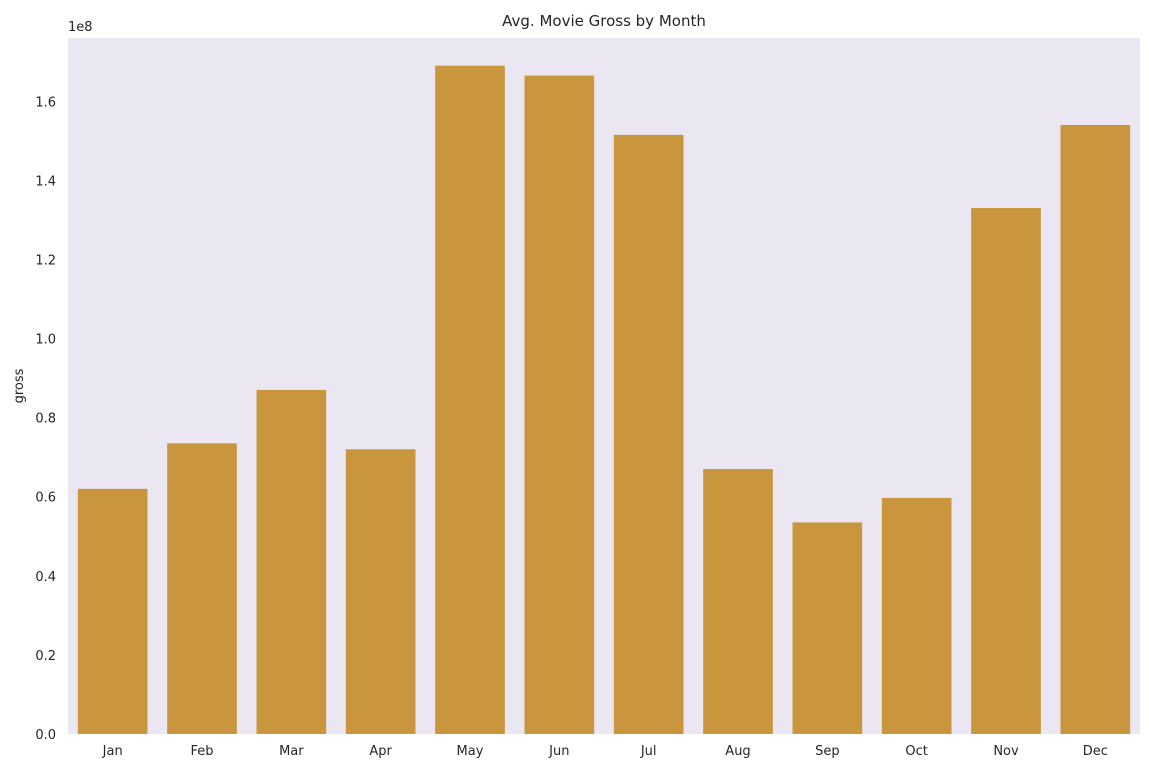 The width and height of the screenshot is (1149, 770). I want to click on y-tick-label: 0.6, so click(45, 498).